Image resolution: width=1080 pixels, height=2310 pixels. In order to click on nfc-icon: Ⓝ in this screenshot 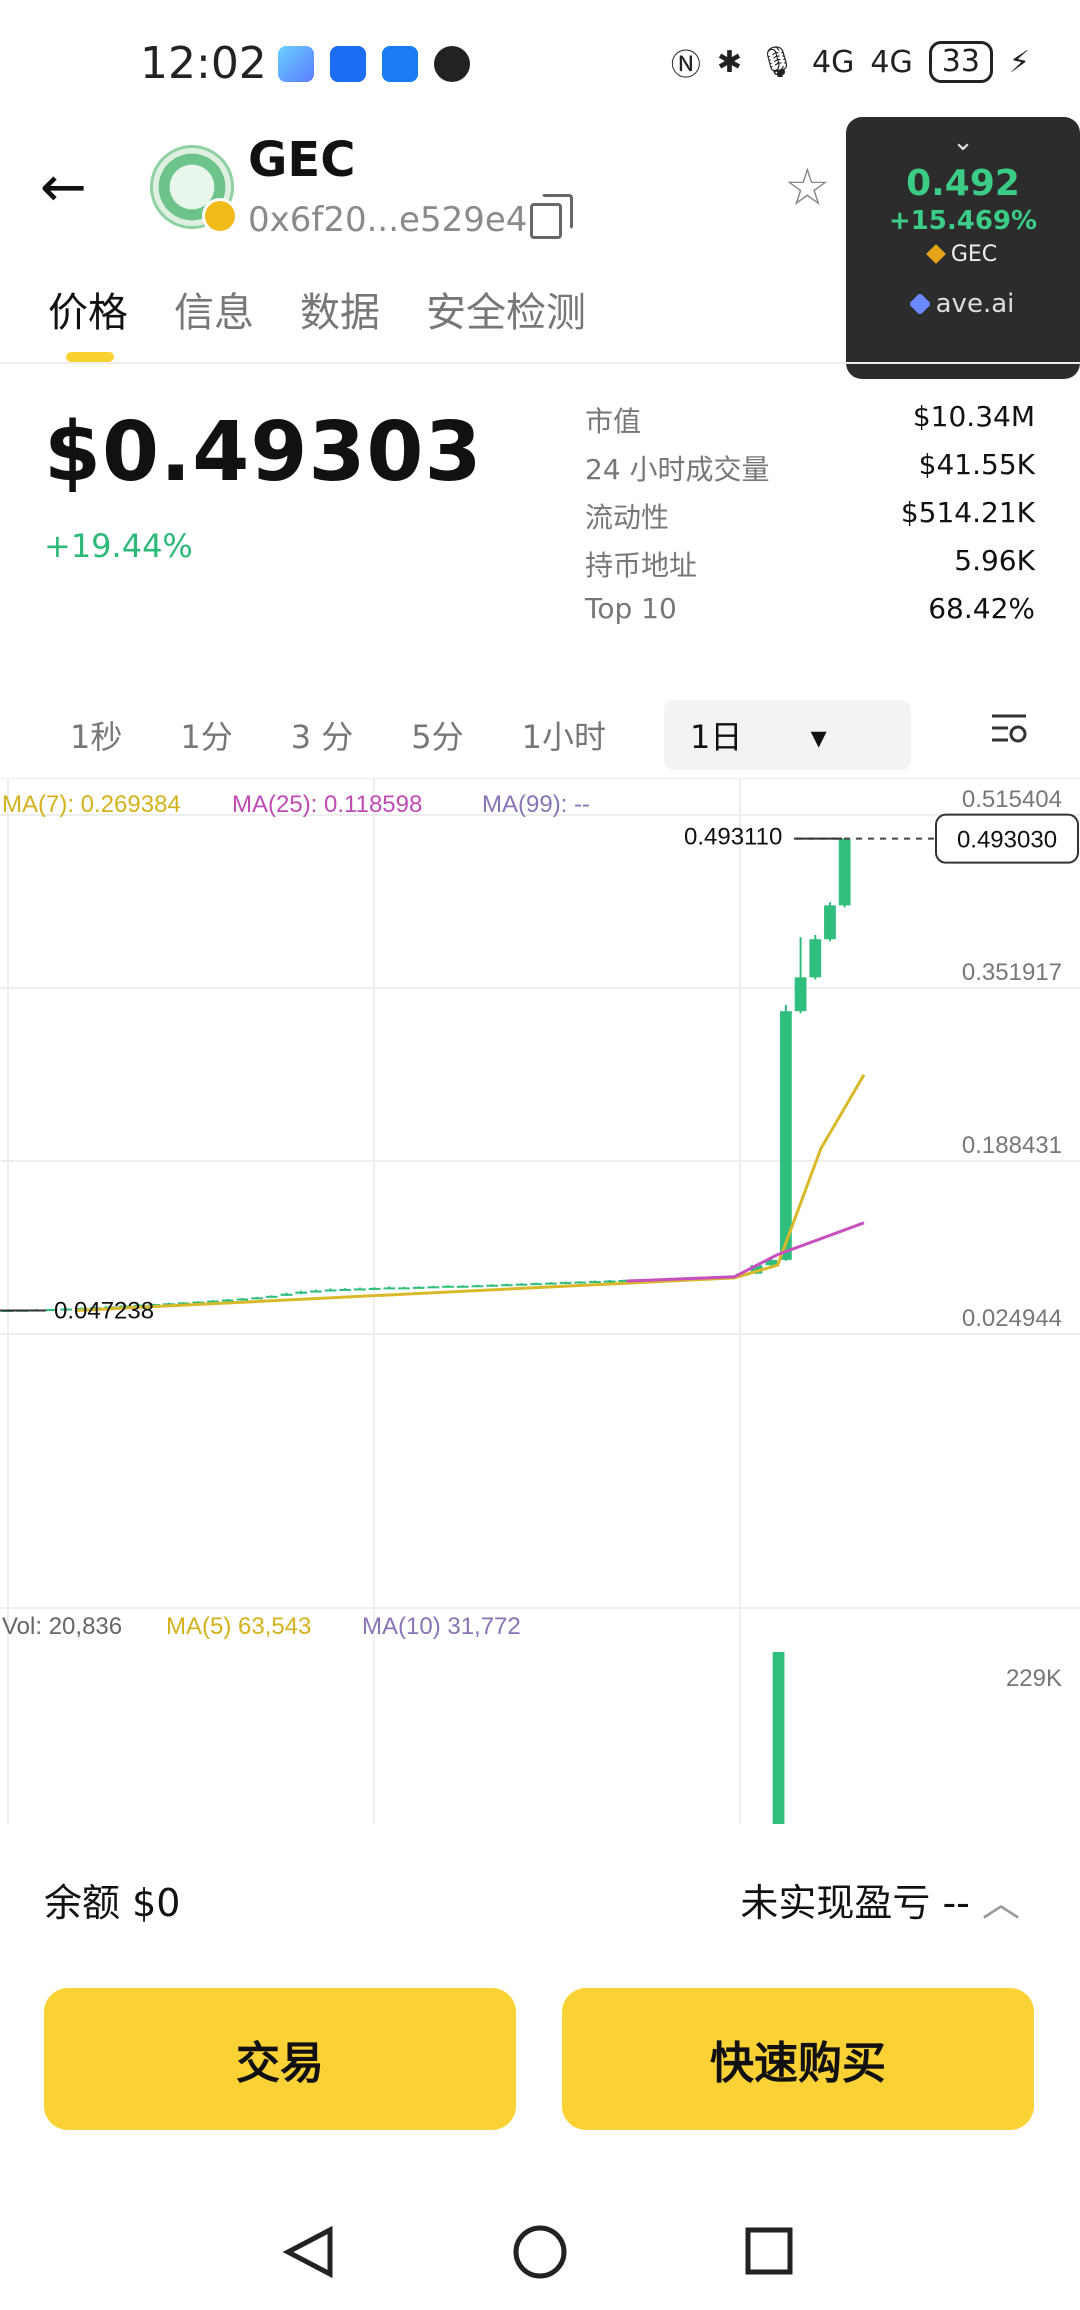, I will do `click(685, 65)`.